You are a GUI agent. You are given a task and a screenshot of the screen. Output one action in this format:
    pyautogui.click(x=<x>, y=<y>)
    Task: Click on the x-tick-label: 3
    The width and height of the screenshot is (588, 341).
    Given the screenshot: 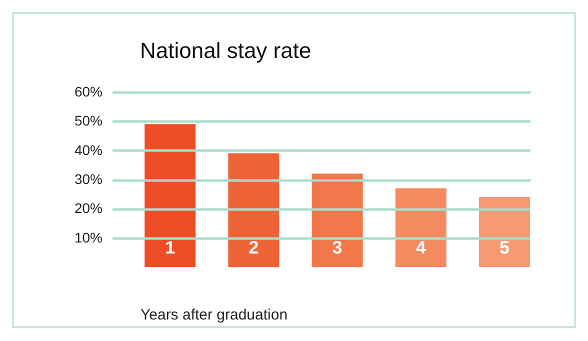 What is the action you would take?
    pyautogui.click(x=337, y=248)
    